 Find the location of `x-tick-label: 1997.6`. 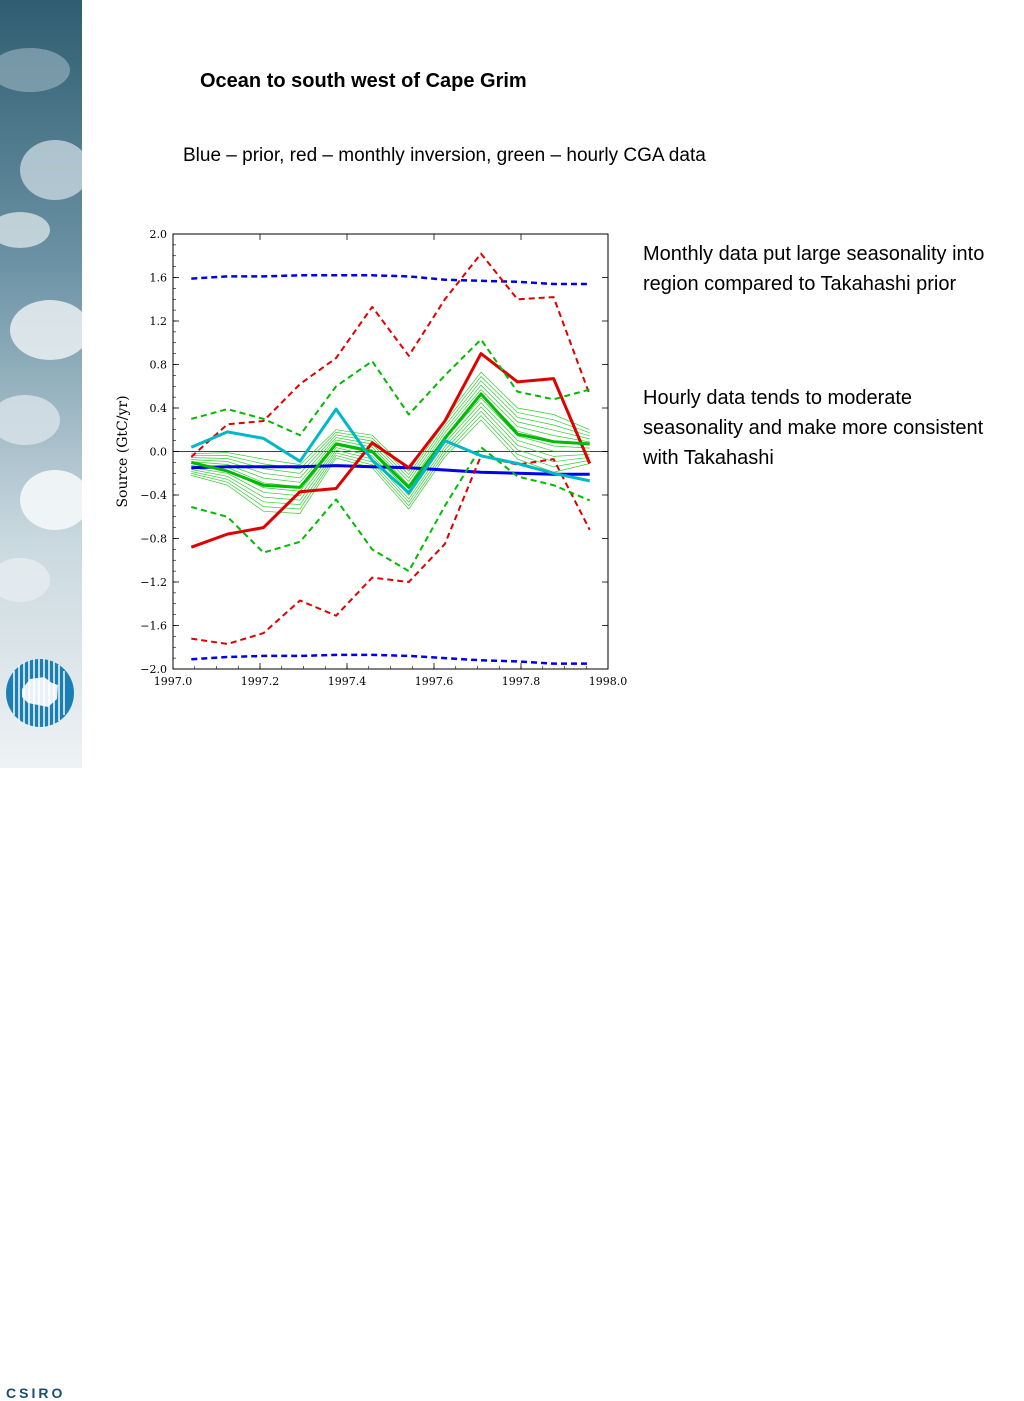

x-tick-label: 1997.6 is located at coordinates (434, 681).